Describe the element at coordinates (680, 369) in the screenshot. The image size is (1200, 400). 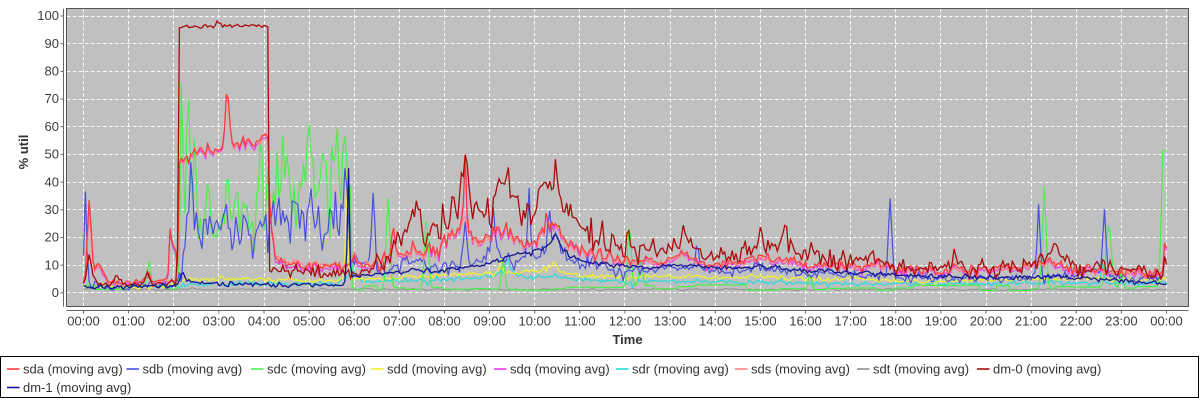
I see `svg-text: sdr (moving avg)` at that location.